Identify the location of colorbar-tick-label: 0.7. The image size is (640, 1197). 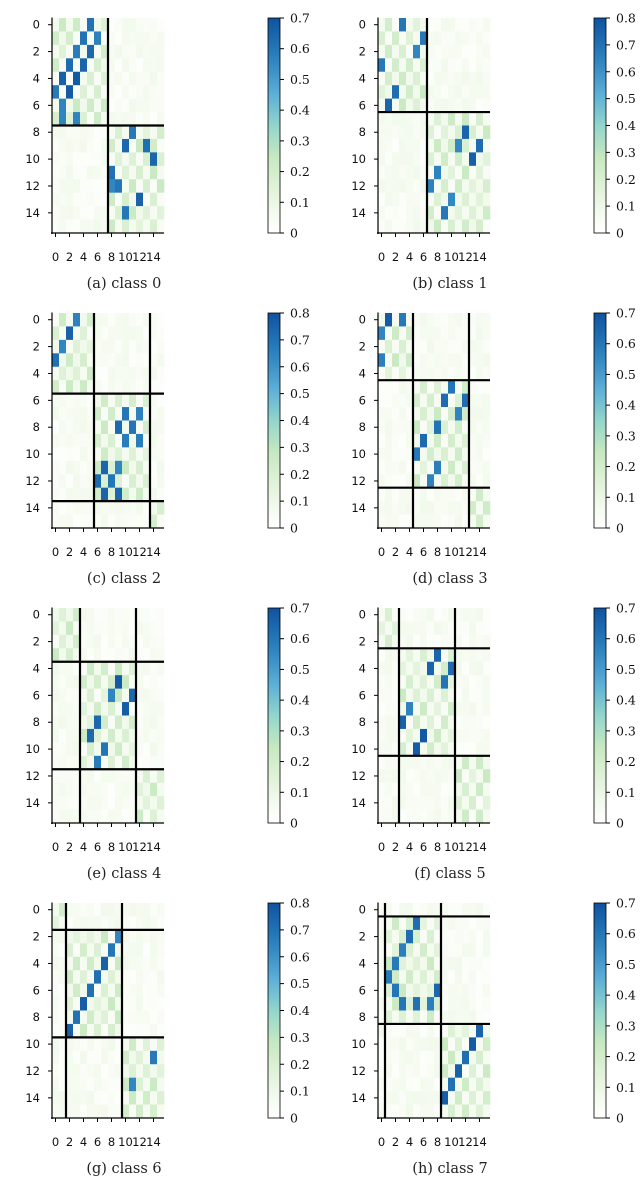
(300, 929).